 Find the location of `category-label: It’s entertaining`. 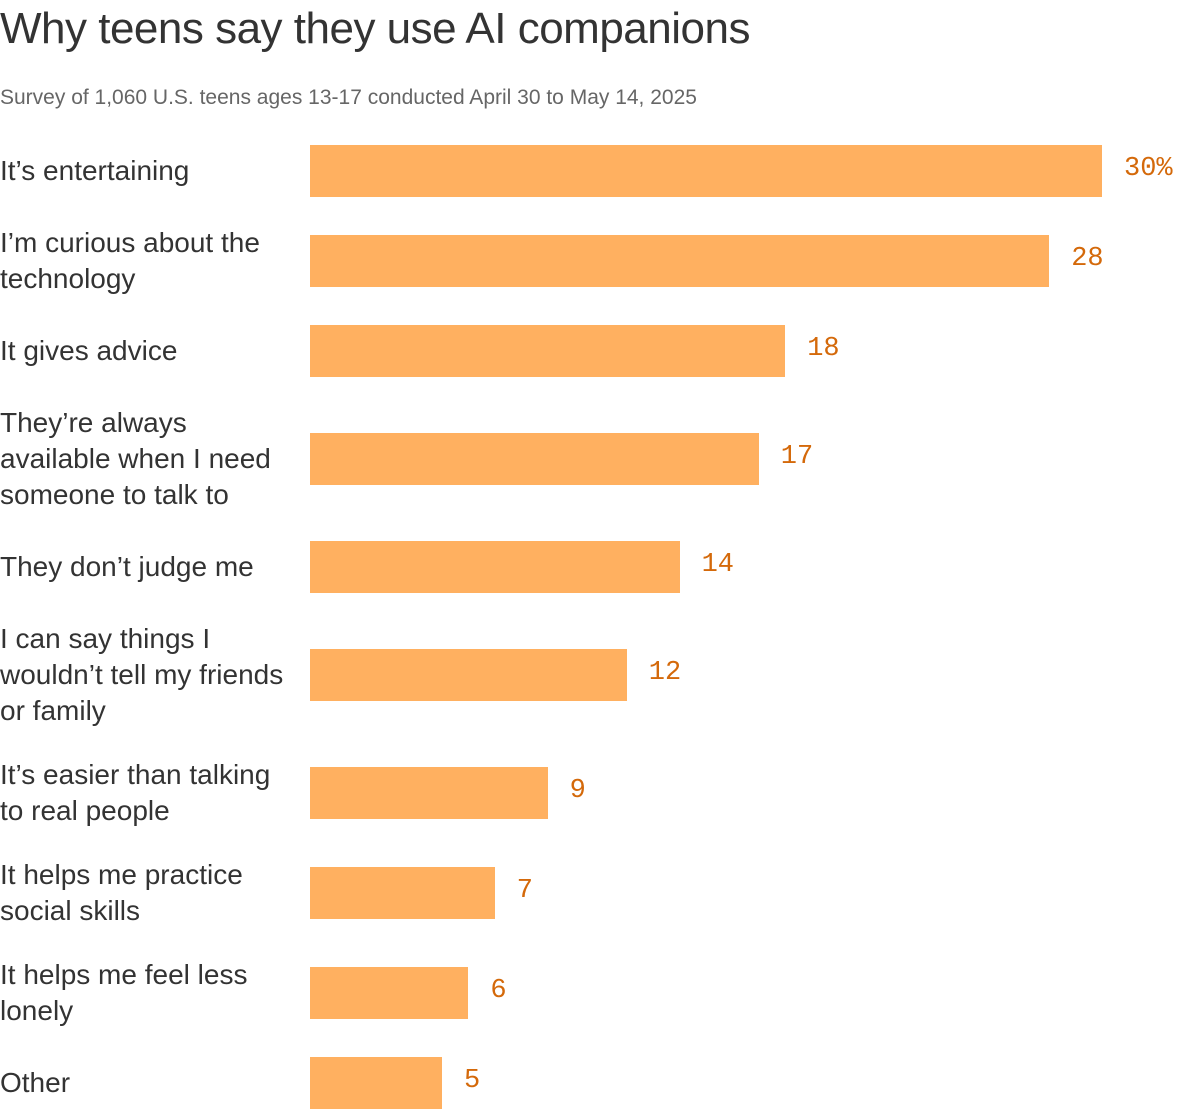

category-label: It’s entertaining is located at coordinates (95, 170).